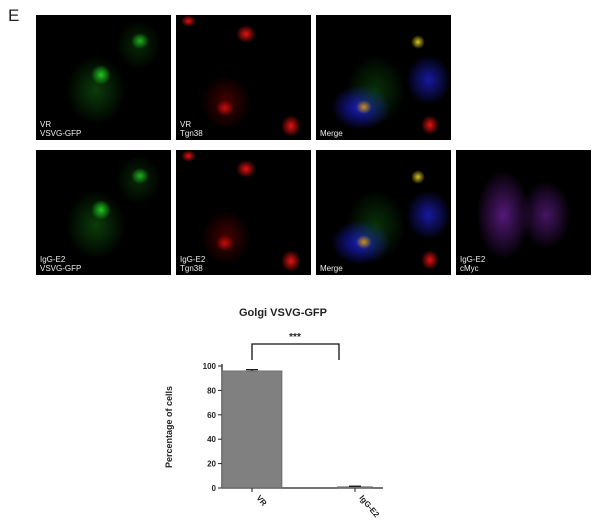 The height and width of the screenshot is (525, 600). I want to click on micrograph-green: IgG-E2 VSVG-GFP, so click(103, 212).